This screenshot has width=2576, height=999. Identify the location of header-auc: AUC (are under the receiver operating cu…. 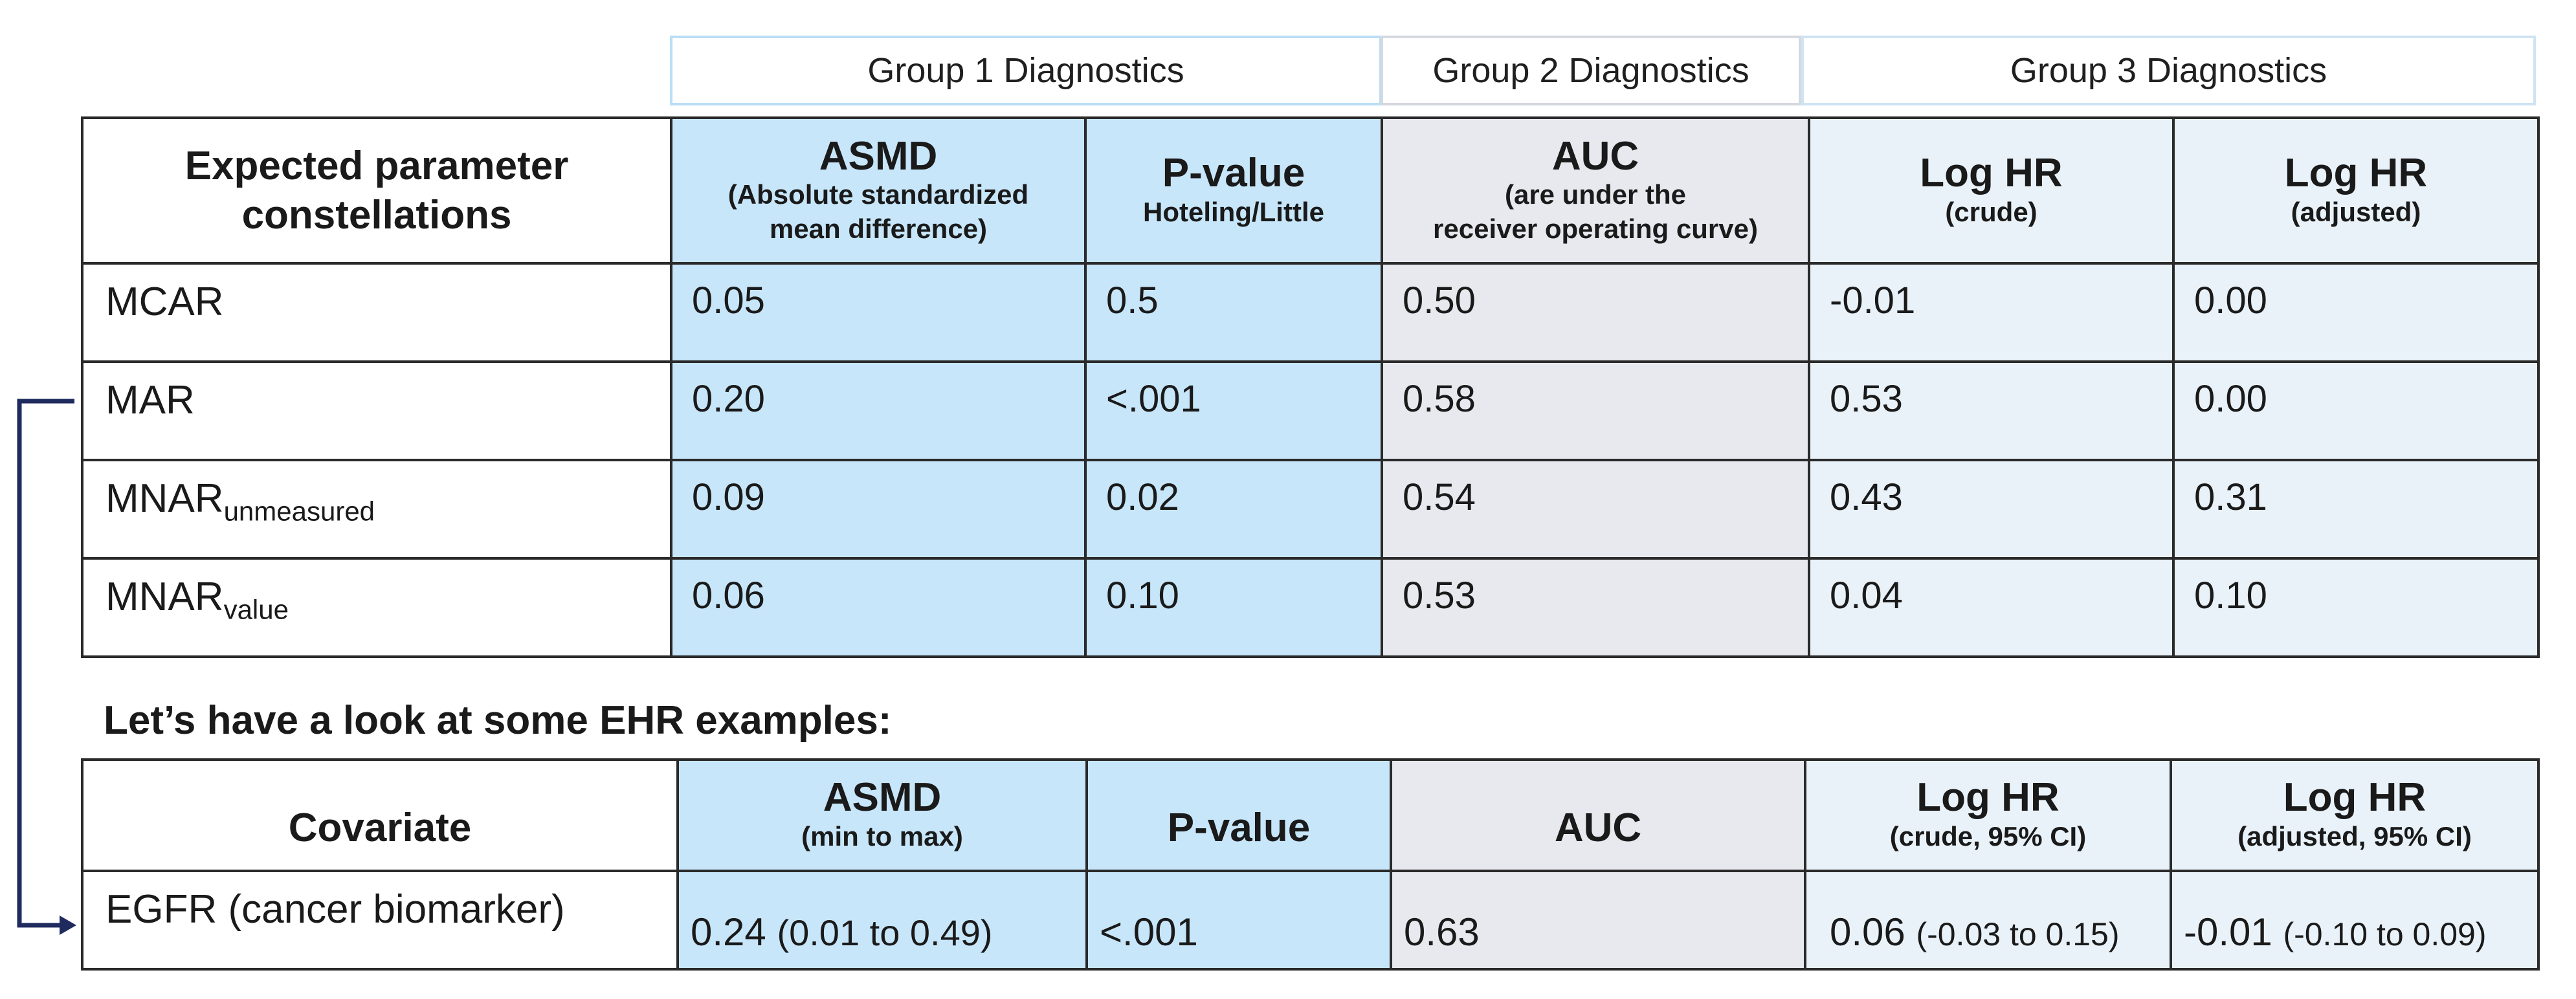
(1595, 190).